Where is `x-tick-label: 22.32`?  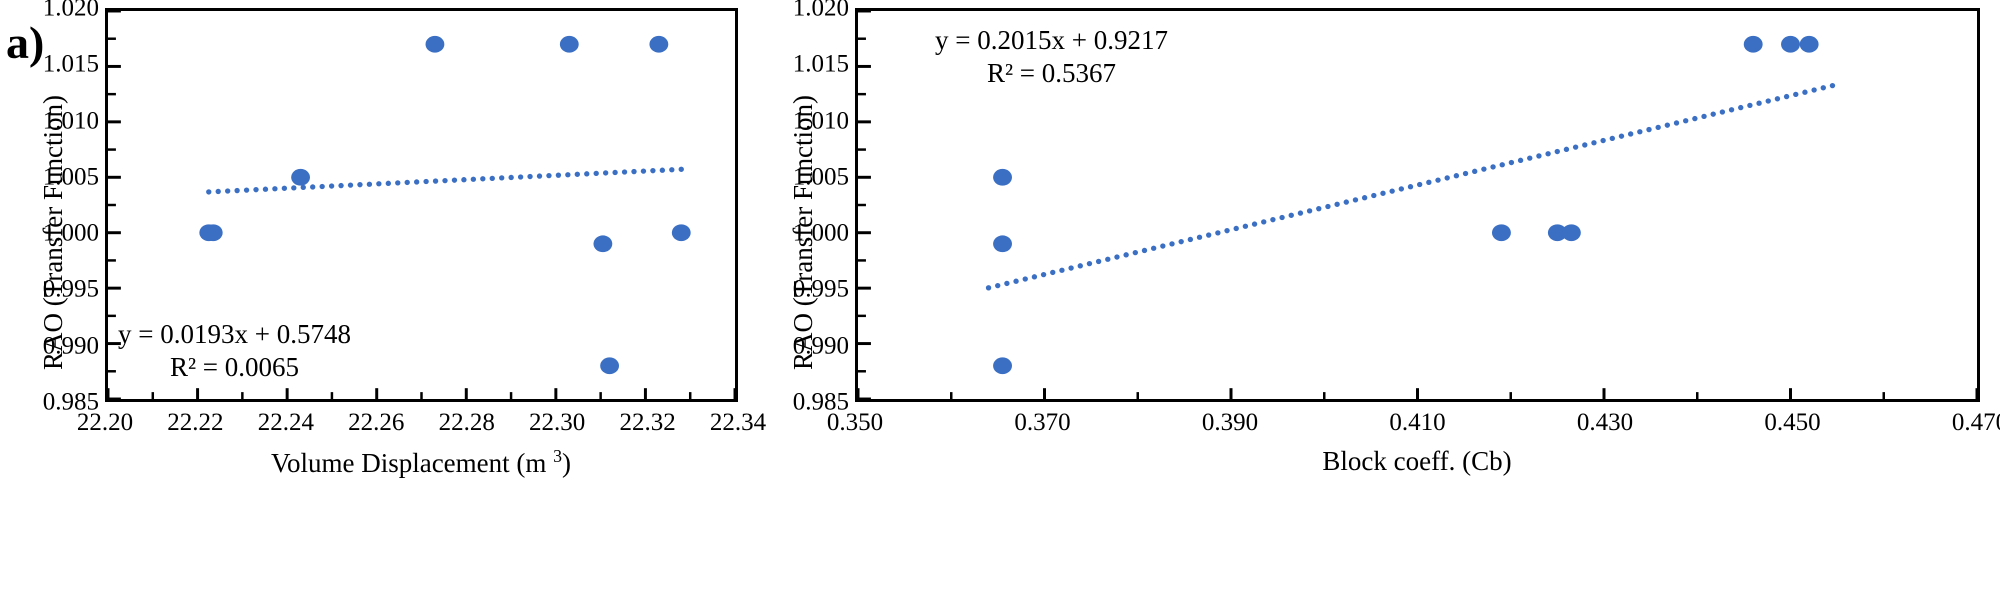 x-tick-label: 22.32 is located at coordinates (647, 422).